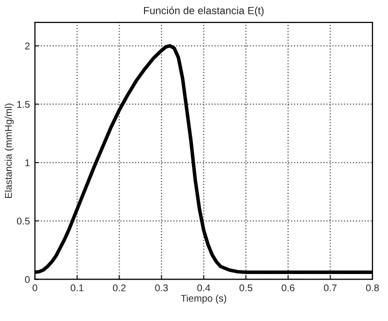 This screenshot has width=388, height=321. Describe the element at coordinates (246, 288) in the screenshot. I see `x-tick-label: 0.5` at that location.